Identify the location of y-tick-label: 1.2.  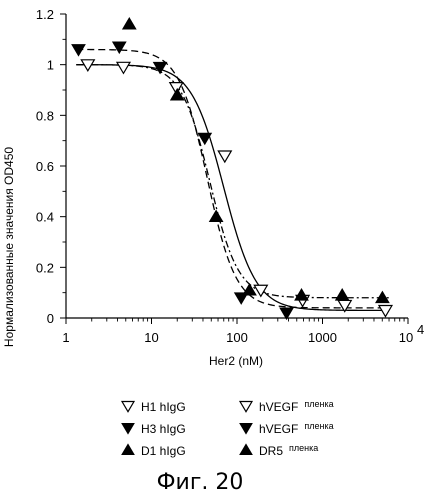
(45, 14).